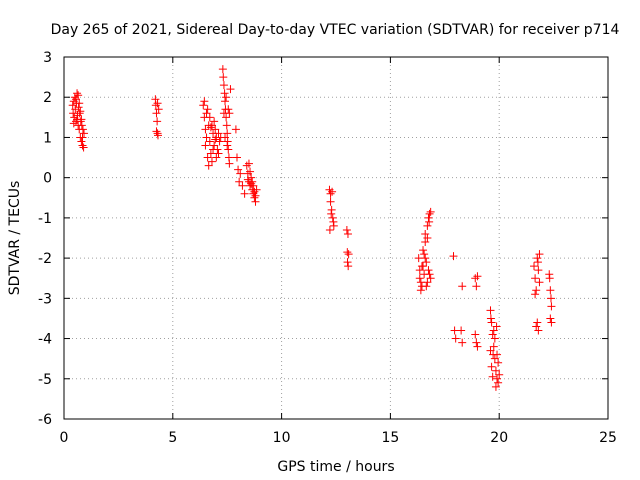 This screenshot has height=480, width=640. What do you see at coordinates (47, 179) in the screenshot?
I see `y-tick-label: 0` at bounding box center [47, 179].